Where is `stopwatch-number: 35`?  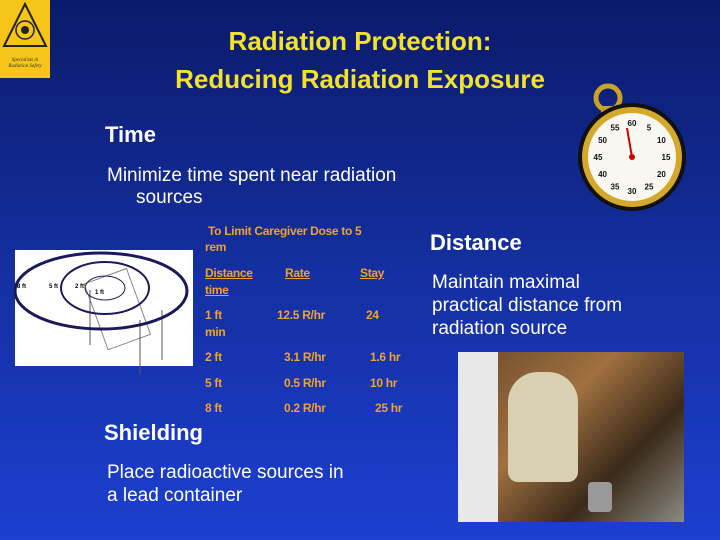 stopwatch-number: 35 is located at coordinates (615, 186).